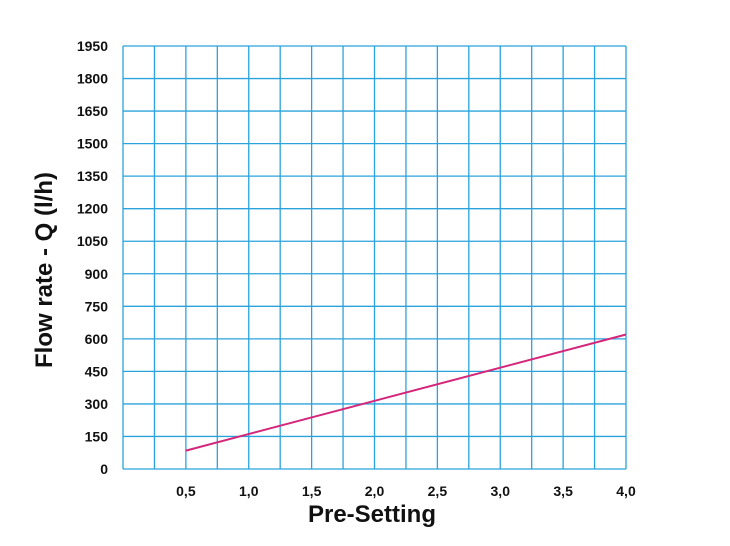 The width and height of the screenshot is (730, 546). I want to click on x-axis-title: Pre-Setting, so click(372, 514).